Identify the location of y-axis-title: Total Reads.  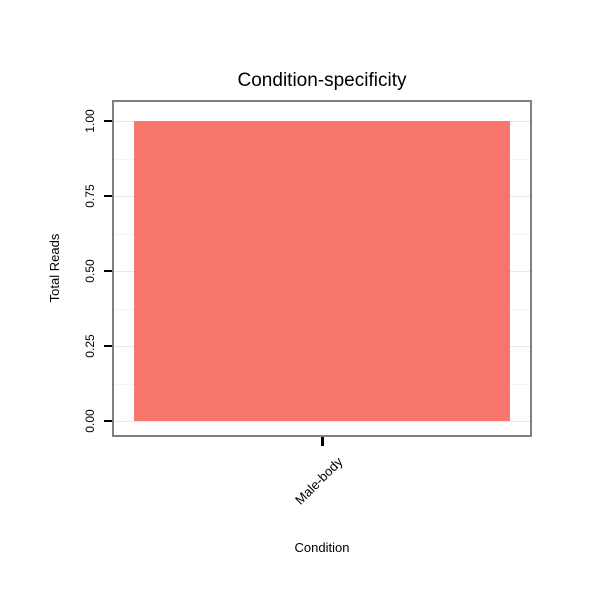
(54, 268).